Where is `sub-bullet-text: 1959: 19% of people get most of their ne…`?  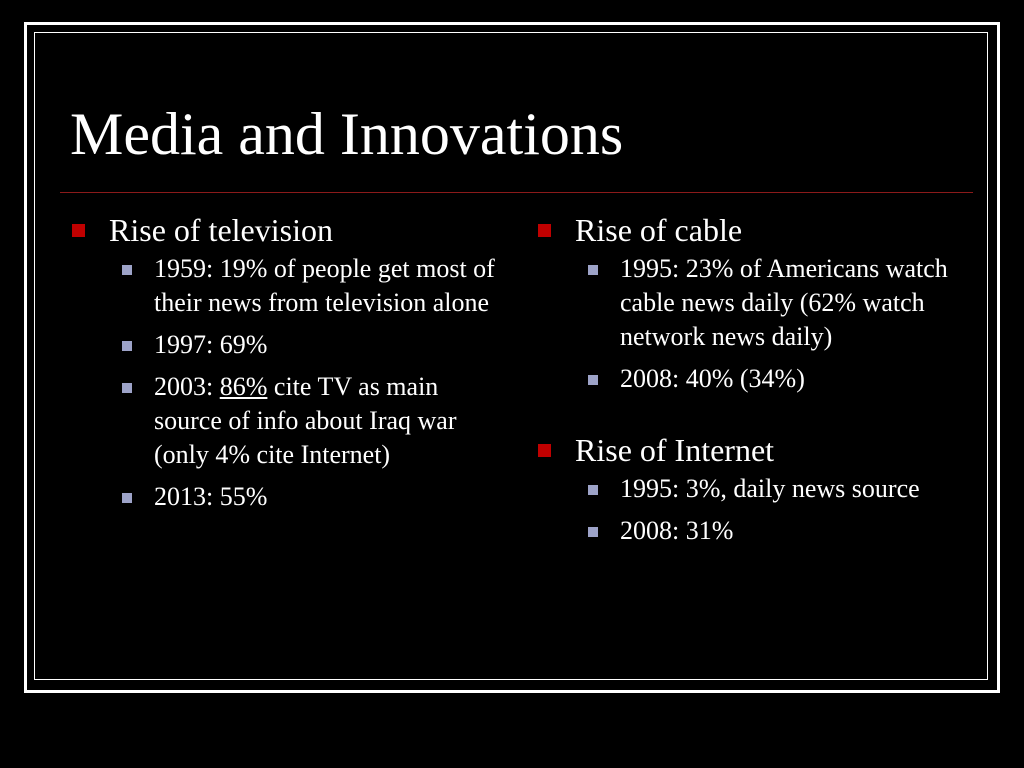 sub-bullet-text: 1959: 19% of people get most of their ne… is located at coordinates (324, 285).